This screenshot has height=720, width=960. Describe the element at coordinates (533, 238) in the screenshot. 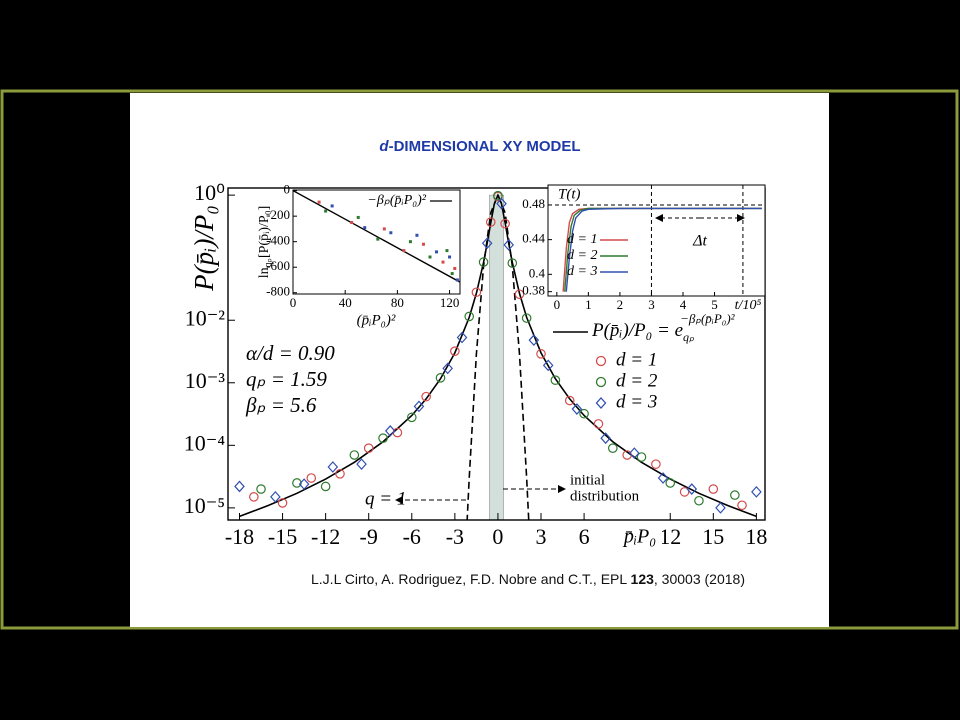

I see `y-tick-label: 0.44` at that location.